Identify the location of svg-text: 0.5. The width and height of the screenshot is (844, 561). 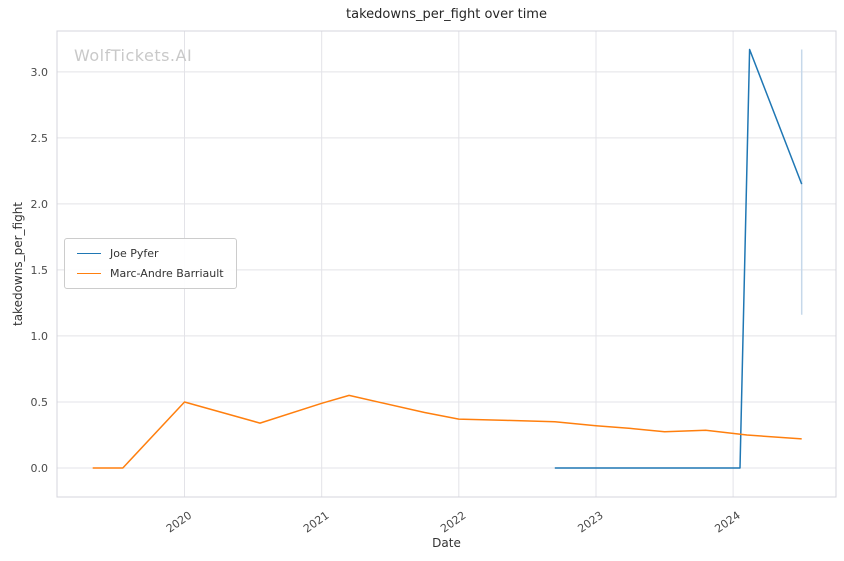
(40, 402).